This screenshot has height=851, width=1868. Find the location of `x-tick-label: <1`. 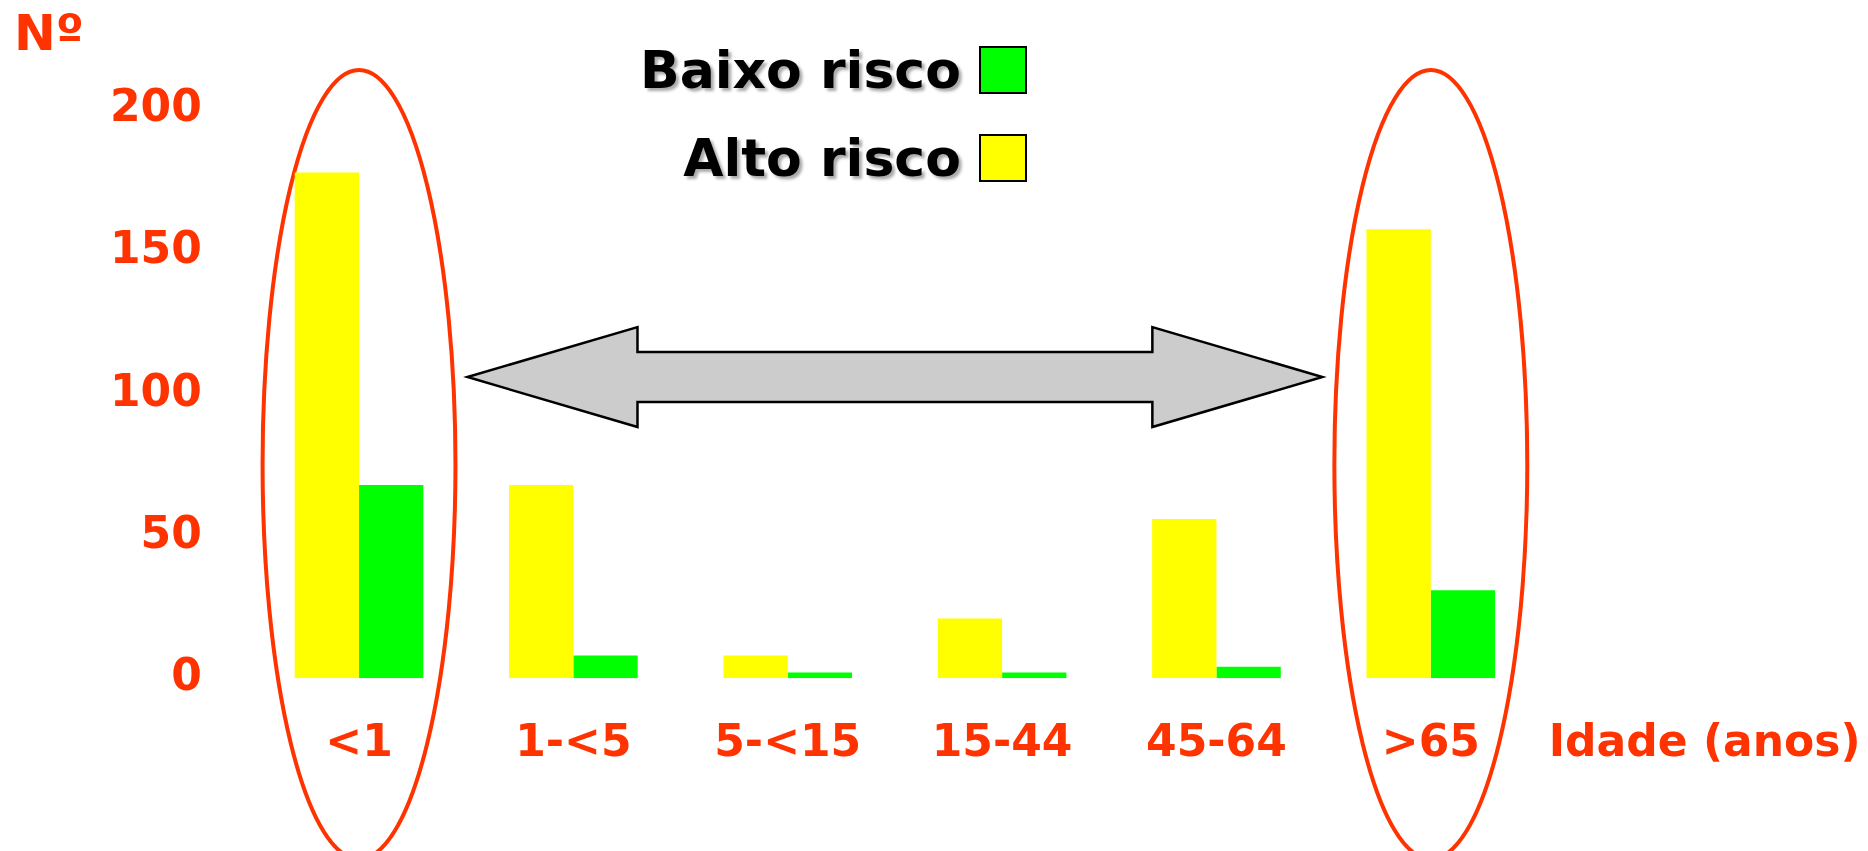

x-tick-label: <1 is located at coordinates (359, 741).